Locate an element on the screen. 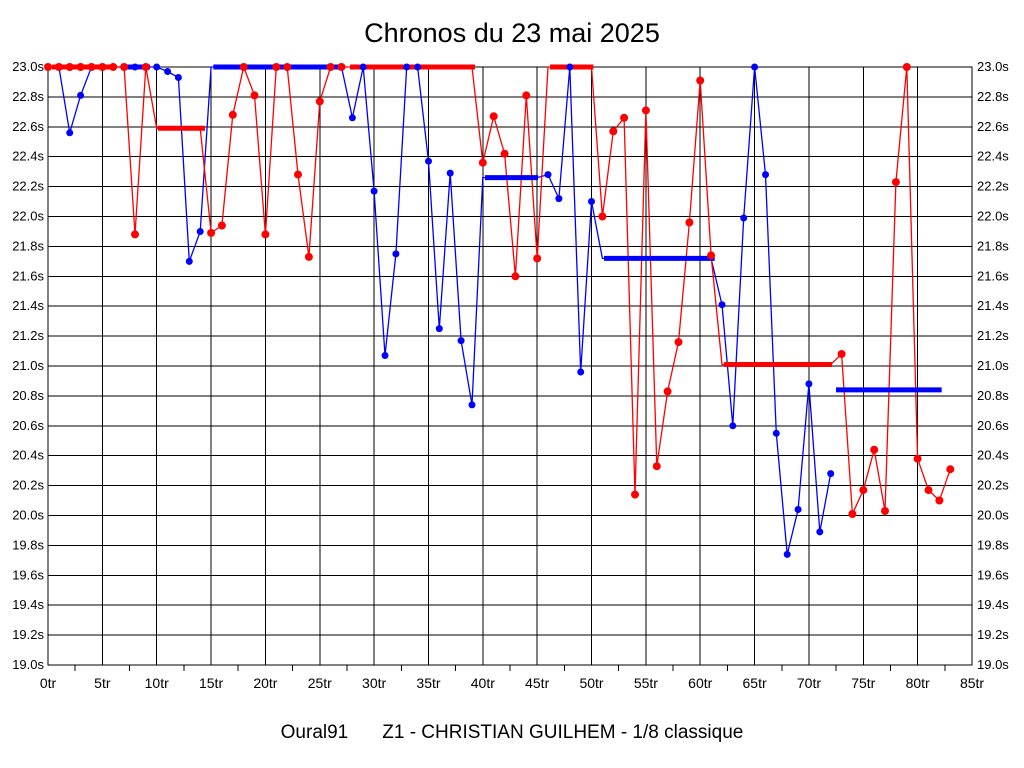 This screenshot has width=1024, height=768. x-tick-label: 15tr is located at coordinates (211, 683).